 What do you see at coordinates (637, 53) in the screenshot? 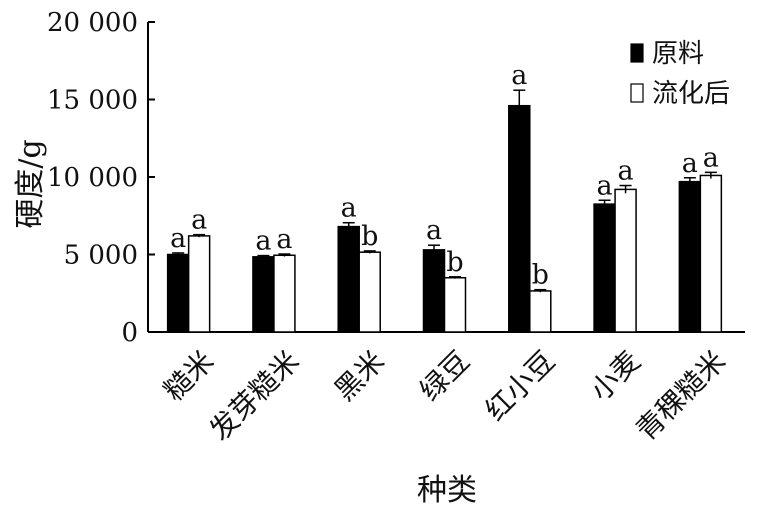
I see `legend-swatch-raw` at bounding box center [637, 53].